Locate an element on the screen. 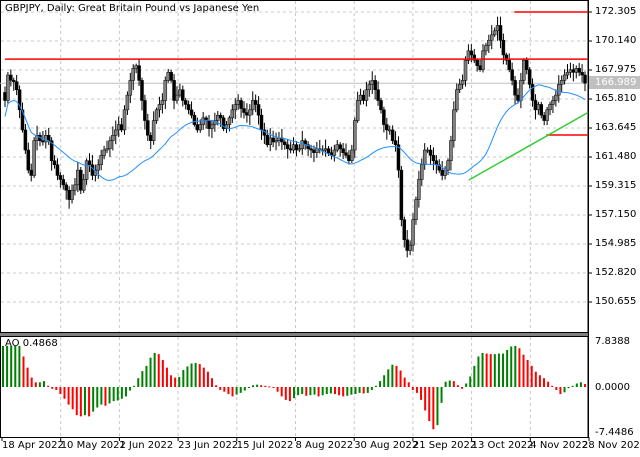 The height and width of the screenshot is (457, 640). date-tick-label: 23 Jun 2022 is located at coordinates (208, 445).